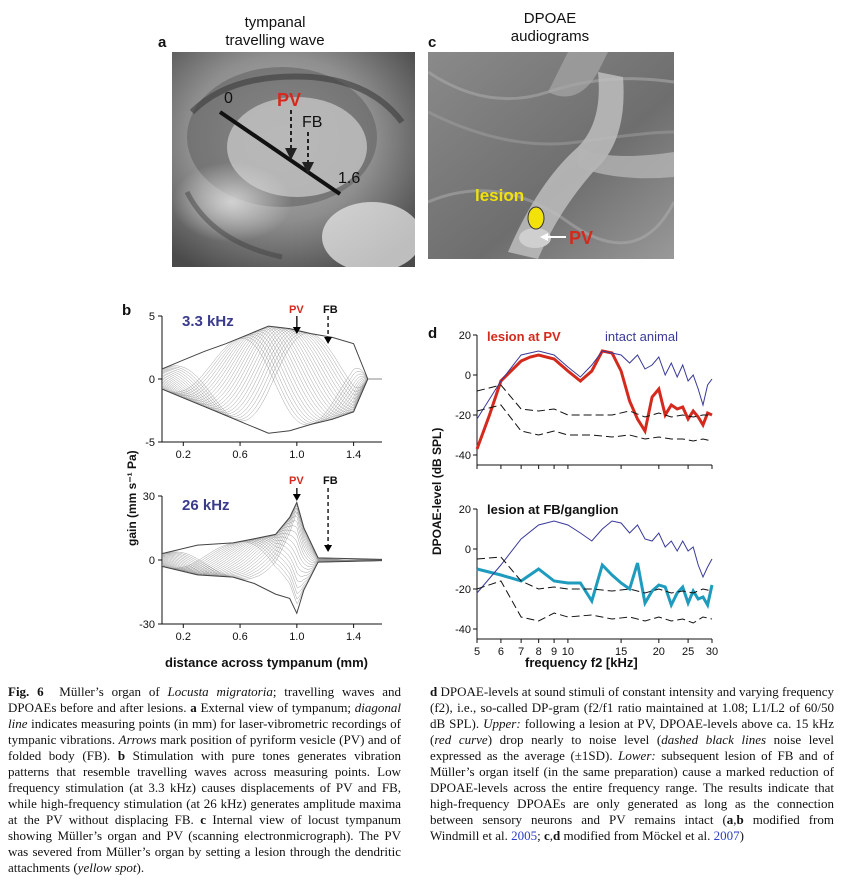 The height and width of the screenshot is (888, 842). I want to click on cap-italic: dashed black lines, so click(714, 739).